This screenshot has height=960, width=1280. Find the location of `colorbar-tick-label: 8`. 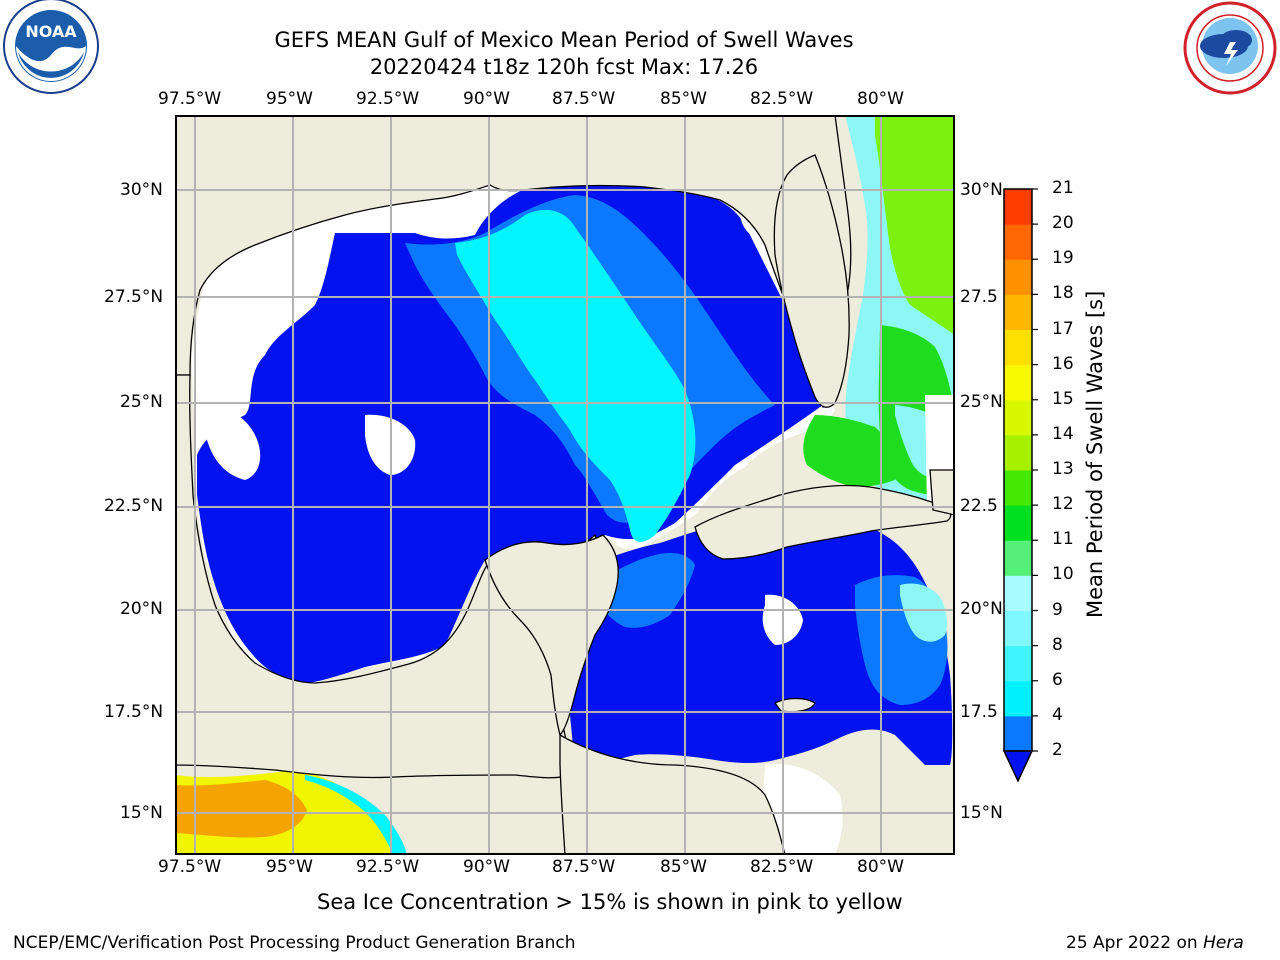

colorbar-tick-label: 8 is located at coordinates (1057, 644).